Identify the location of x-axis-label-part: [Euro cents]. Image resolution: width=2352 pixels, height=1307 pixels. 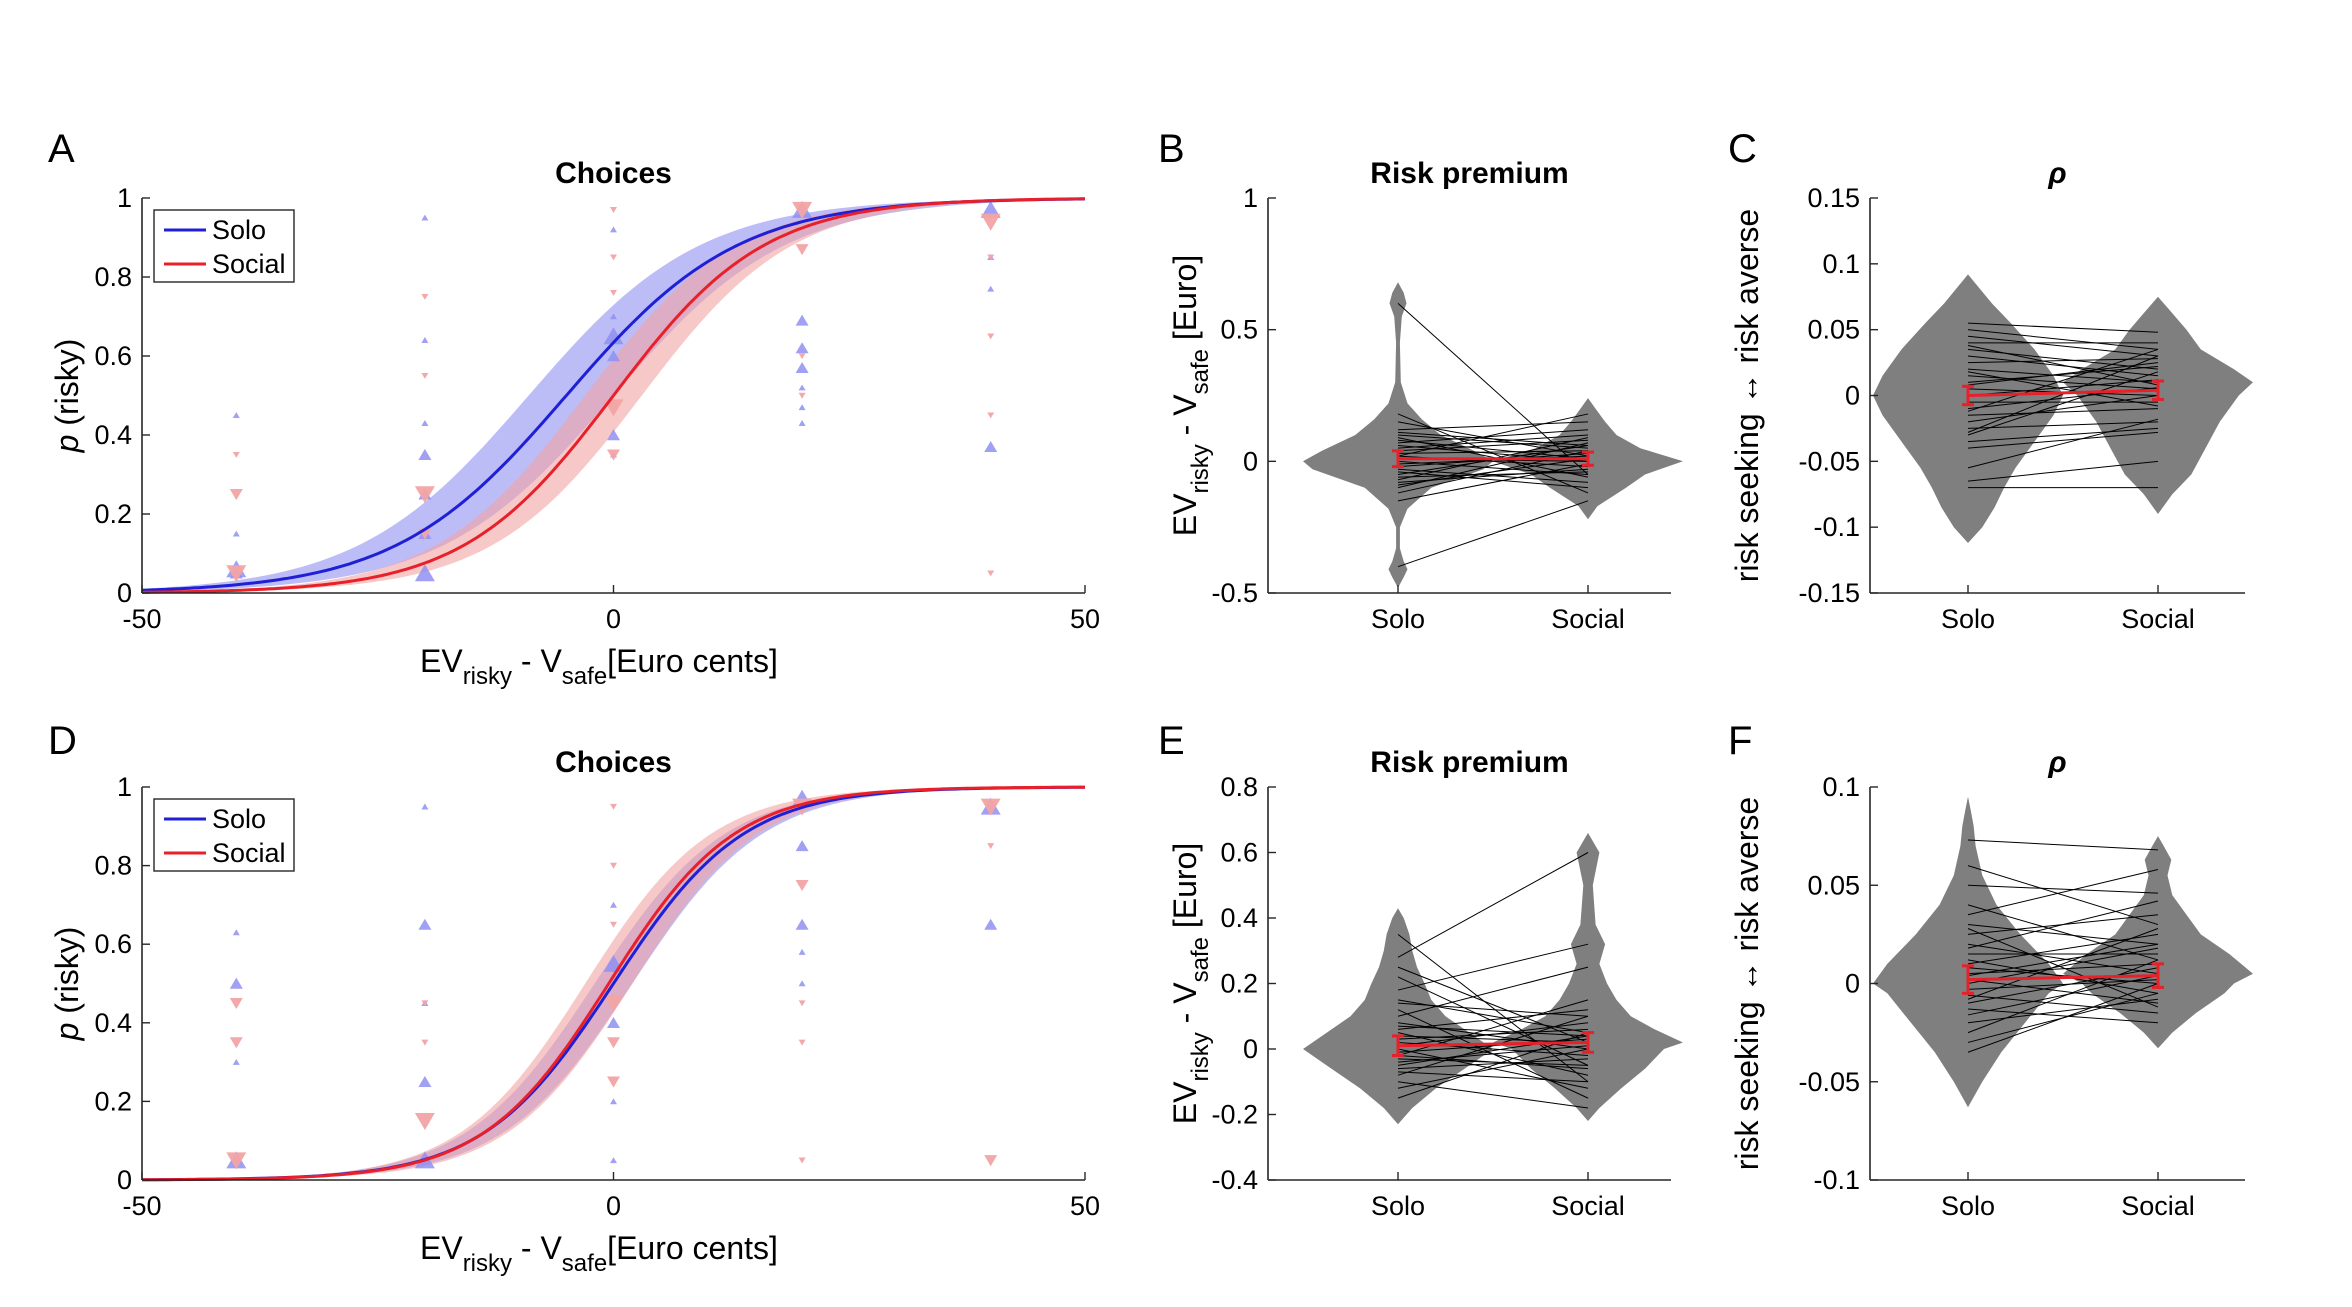
(692, 1248).